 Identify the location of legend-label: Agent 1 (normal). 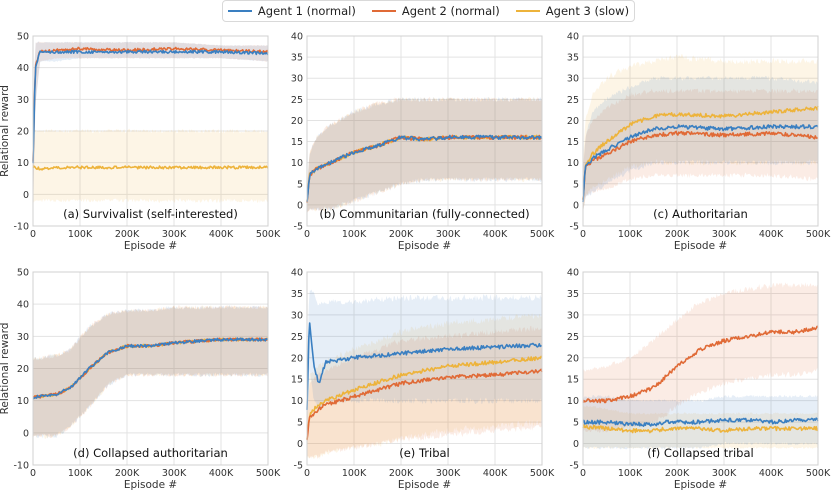
(306, 11).